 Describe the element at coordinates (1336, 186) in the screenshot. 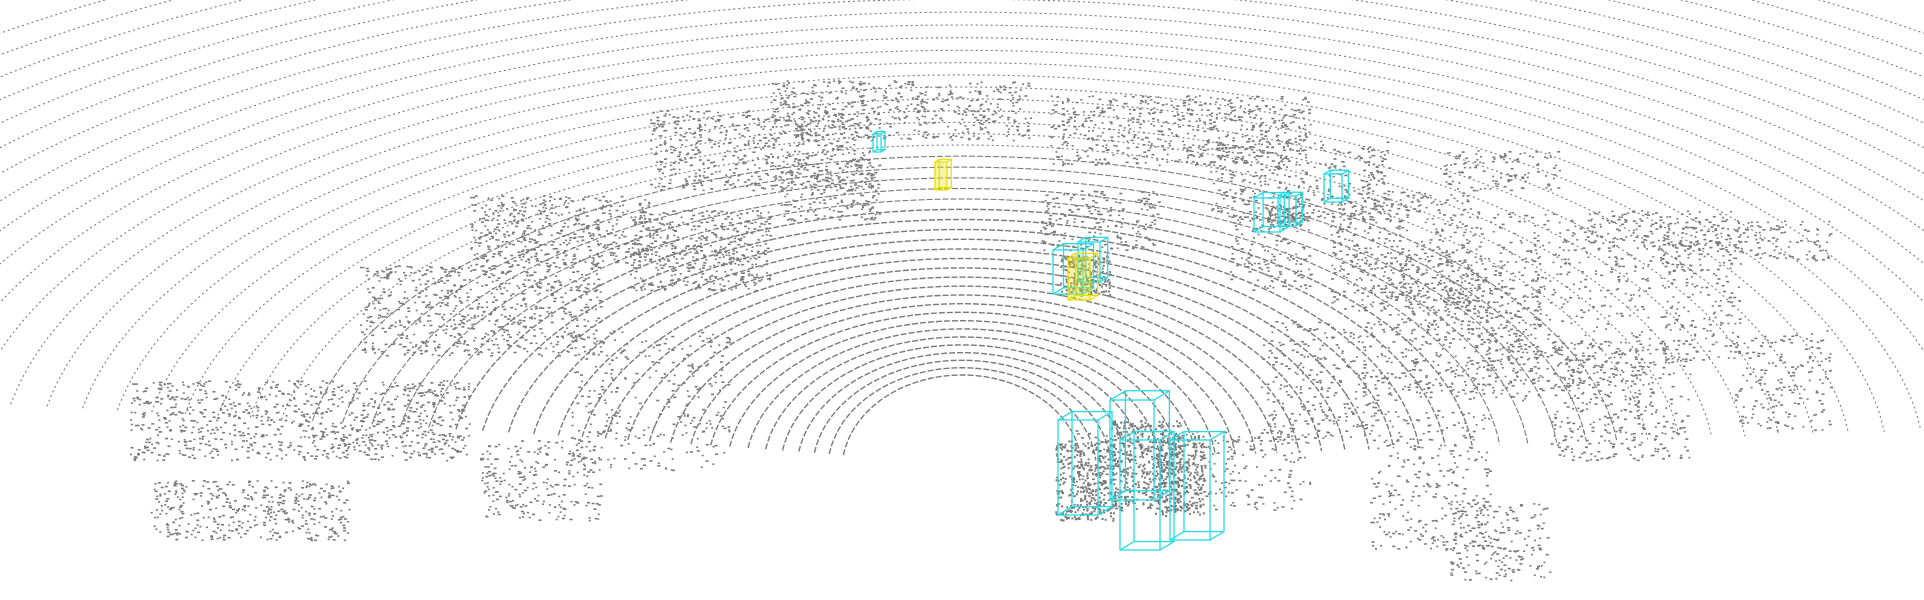

I see `car-box-right-far` at that location.